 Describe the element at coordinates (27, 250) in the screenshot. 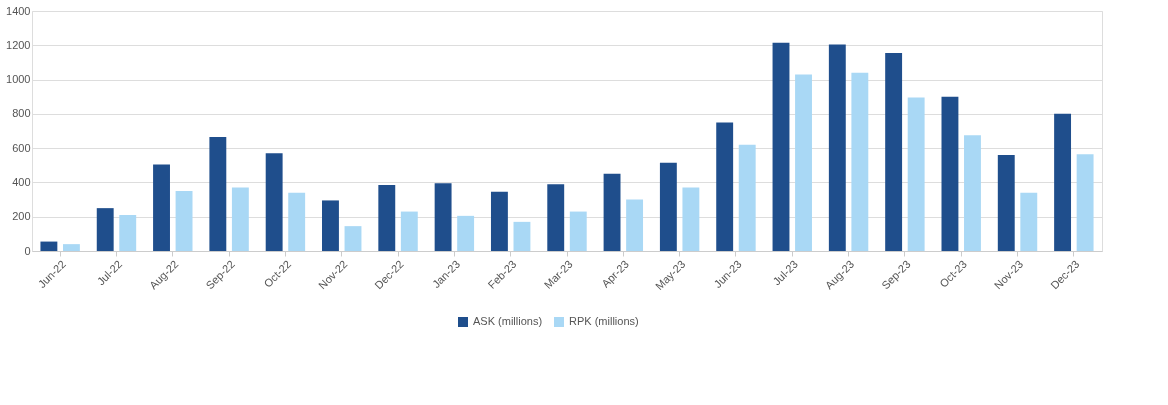

I see `y-tick-label: 0` at that location.